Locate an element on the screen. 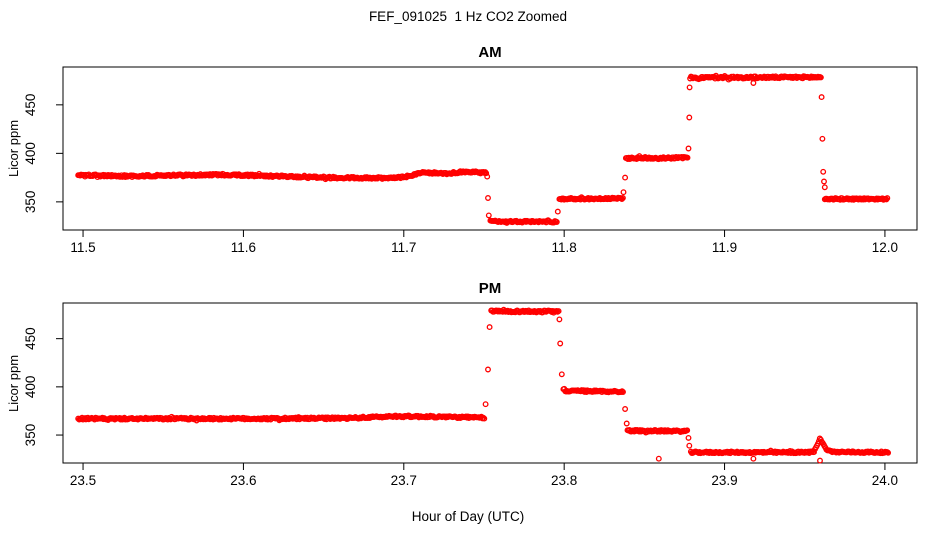 This screenshot has width=936, height=540. x-tick-label: 23.6 is located at coordinates (243, 480).